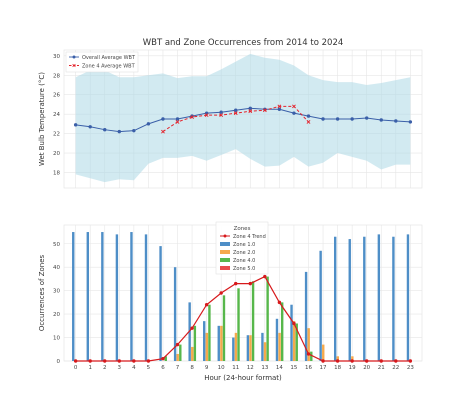 This screenshot has height=406, width=474. I want to click on x-tick-label: 3, so click(120, 368).